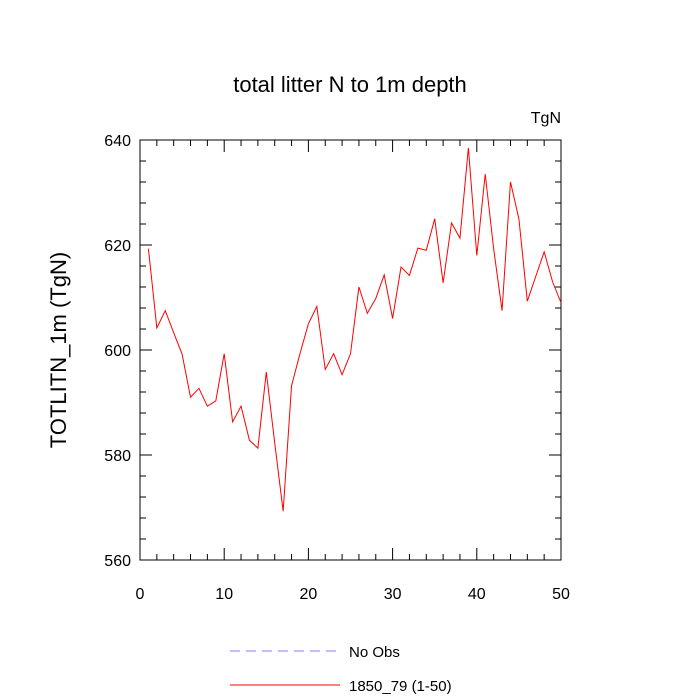 The image size is (700, 700). What do you see at coordinates (400, 686) in the screenshot?
I see `legend-label: 1850_79 (1-50)` at bounding box center [400, 686].